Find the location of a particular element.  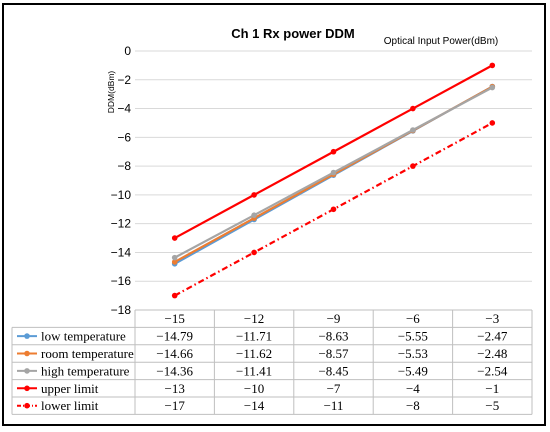

data-cell: −4 is located at coordinates (413, 388).